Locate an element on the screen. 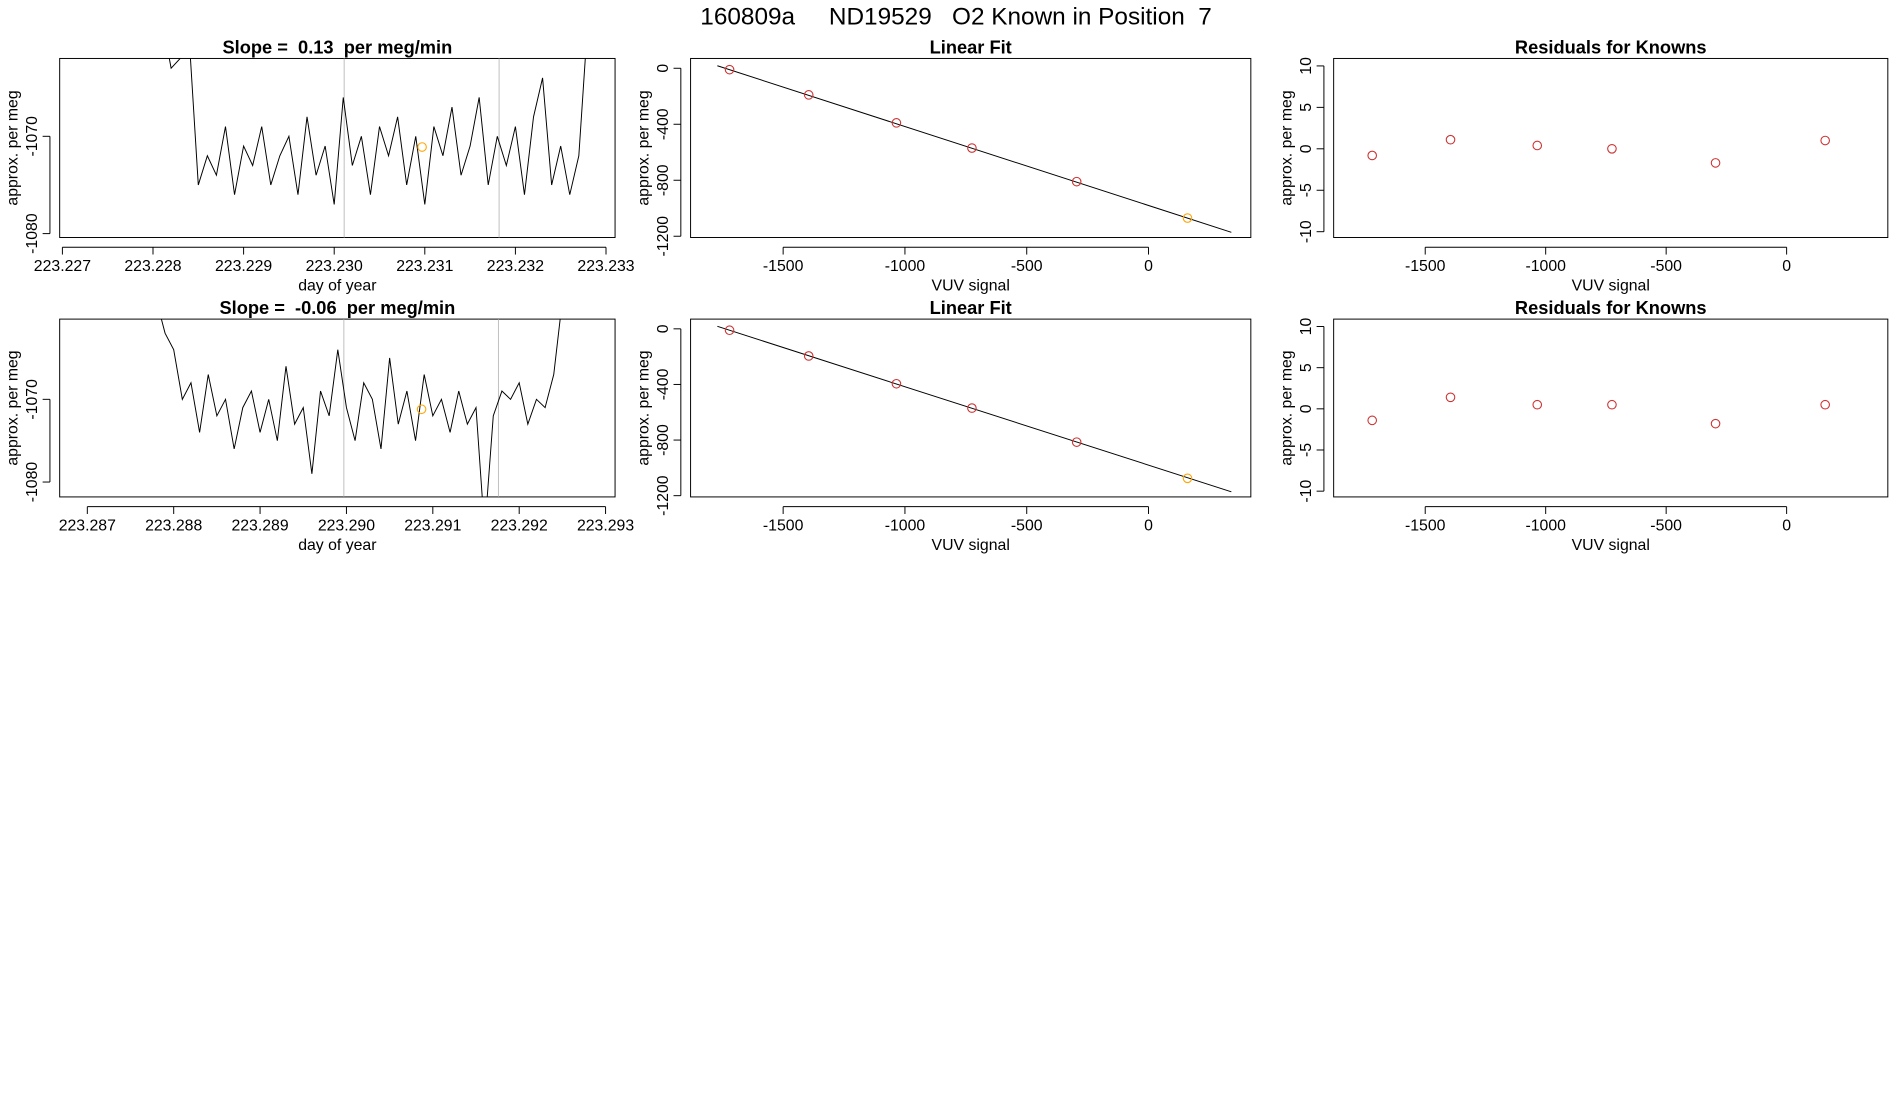 This screenshot has width=1900, height=1100. x-tick-label: 223.292 is located at coordinates (519, 525).